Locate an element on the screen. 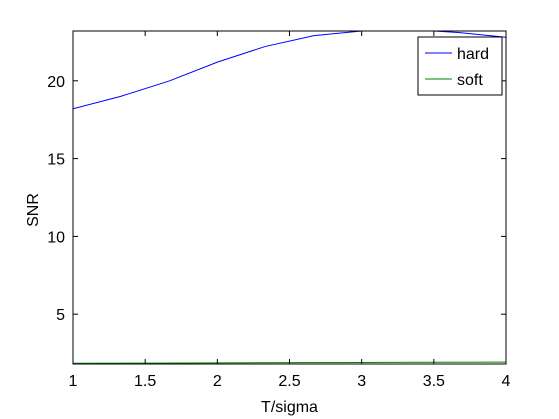 Image resolution: width=559 pixels, height=419 pixels. legend-box is located at coordinates (460, 66).